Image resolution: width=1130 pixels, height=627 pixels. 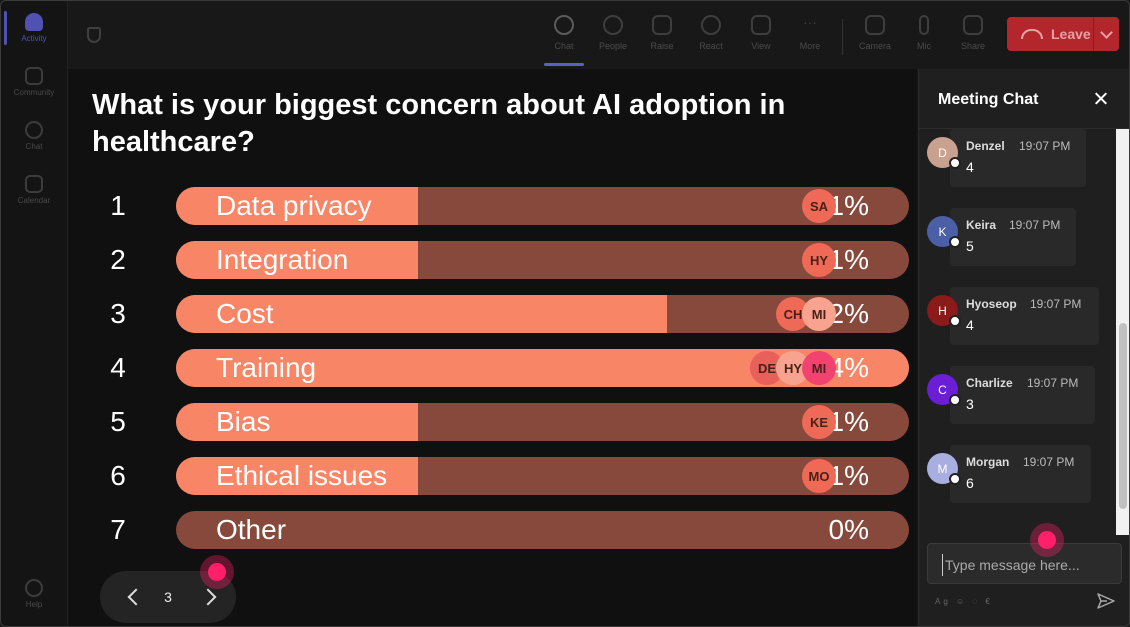 I want to click on message-composer, so click(x=1024, y=563).